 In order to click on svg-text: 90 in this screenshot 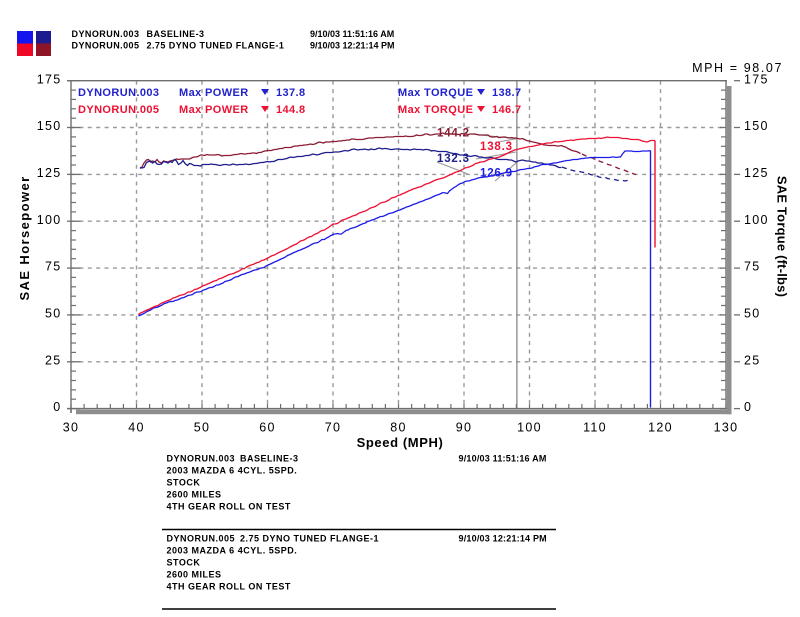, I will do `click(464, 428)`.